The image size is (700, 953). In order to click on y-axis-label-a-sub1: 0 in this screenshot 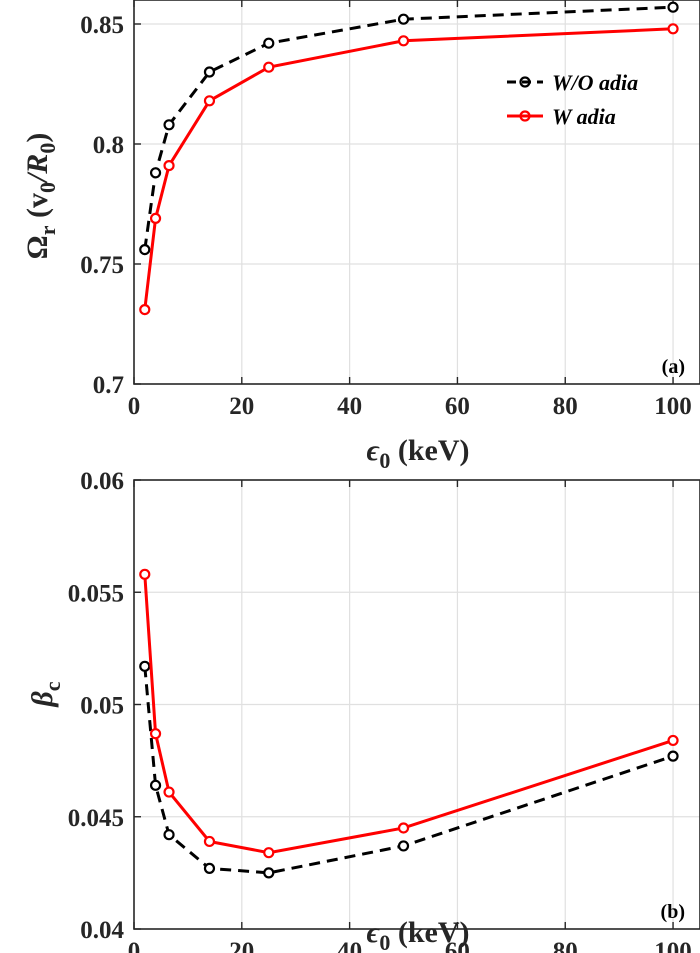, I will do `click(47, 187)`.